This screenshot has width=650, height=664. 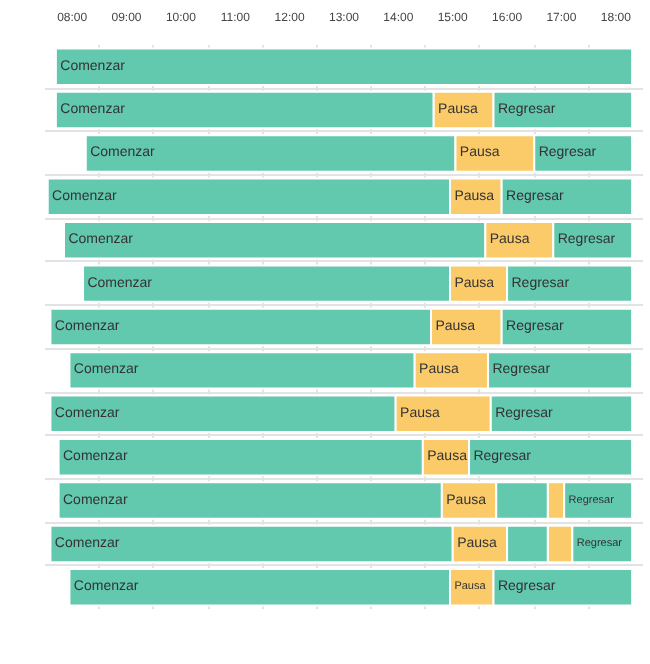 What do you see at coordinates (344, 66) in the screenshot?
I see `bar` at bounding box center [344, 66].